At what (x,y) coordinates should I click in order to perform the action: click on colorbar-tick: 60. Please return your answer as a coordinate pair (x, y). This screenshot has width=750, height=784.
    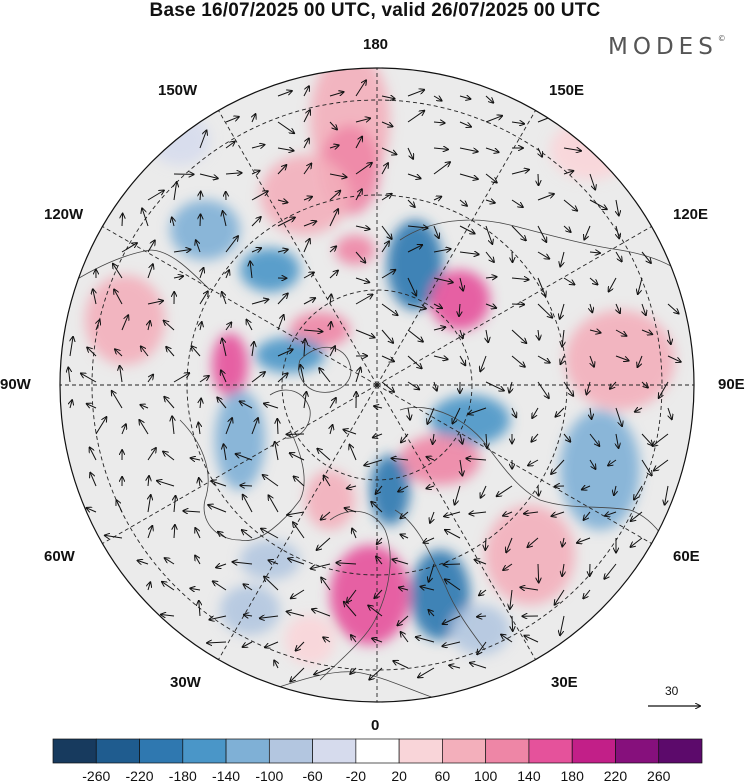
    Looking at the image, I should click on (443, 776).